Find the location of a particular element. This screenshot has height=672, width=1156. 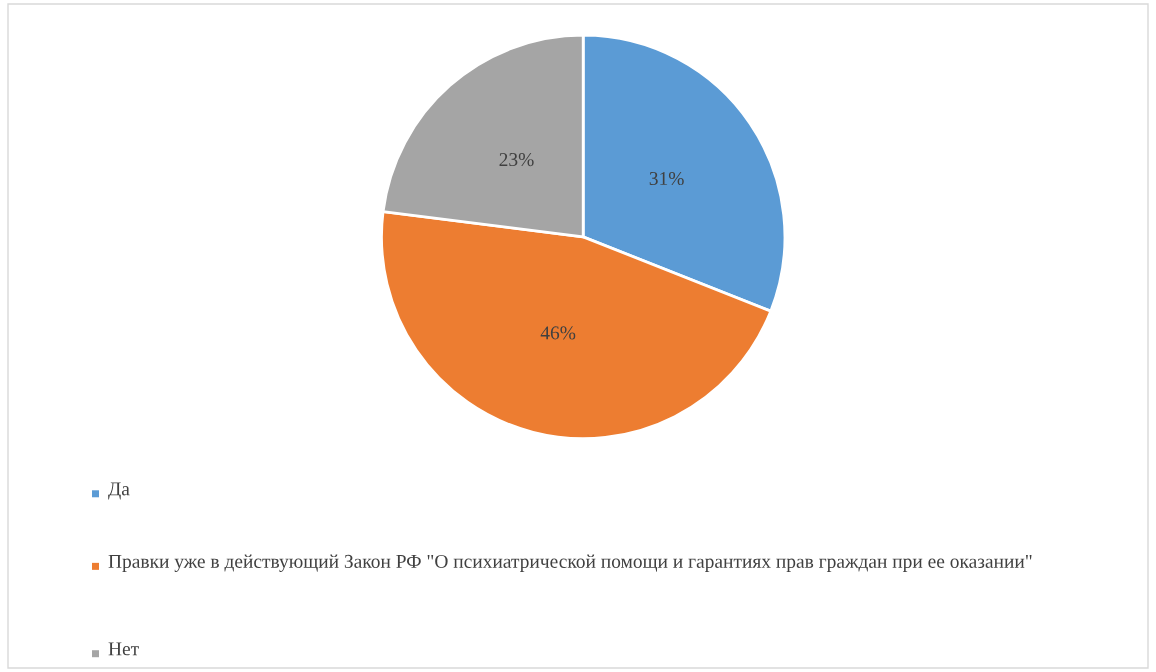

legend-label: Правки уже в действующий Закон РФ "О психиатрической помощи и гарантиях прав граждан при ее оказании" is located at coordinates (570, 563).